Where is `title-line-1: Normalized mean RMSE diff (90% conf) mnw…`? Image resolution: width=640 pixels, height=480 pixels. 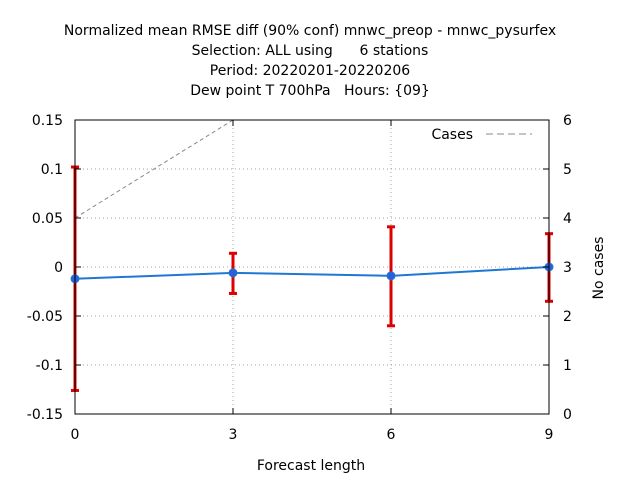
title-line-1: Normalized mean RMSE diff (90% conf) mnw… is located at coordinates (310, 31).